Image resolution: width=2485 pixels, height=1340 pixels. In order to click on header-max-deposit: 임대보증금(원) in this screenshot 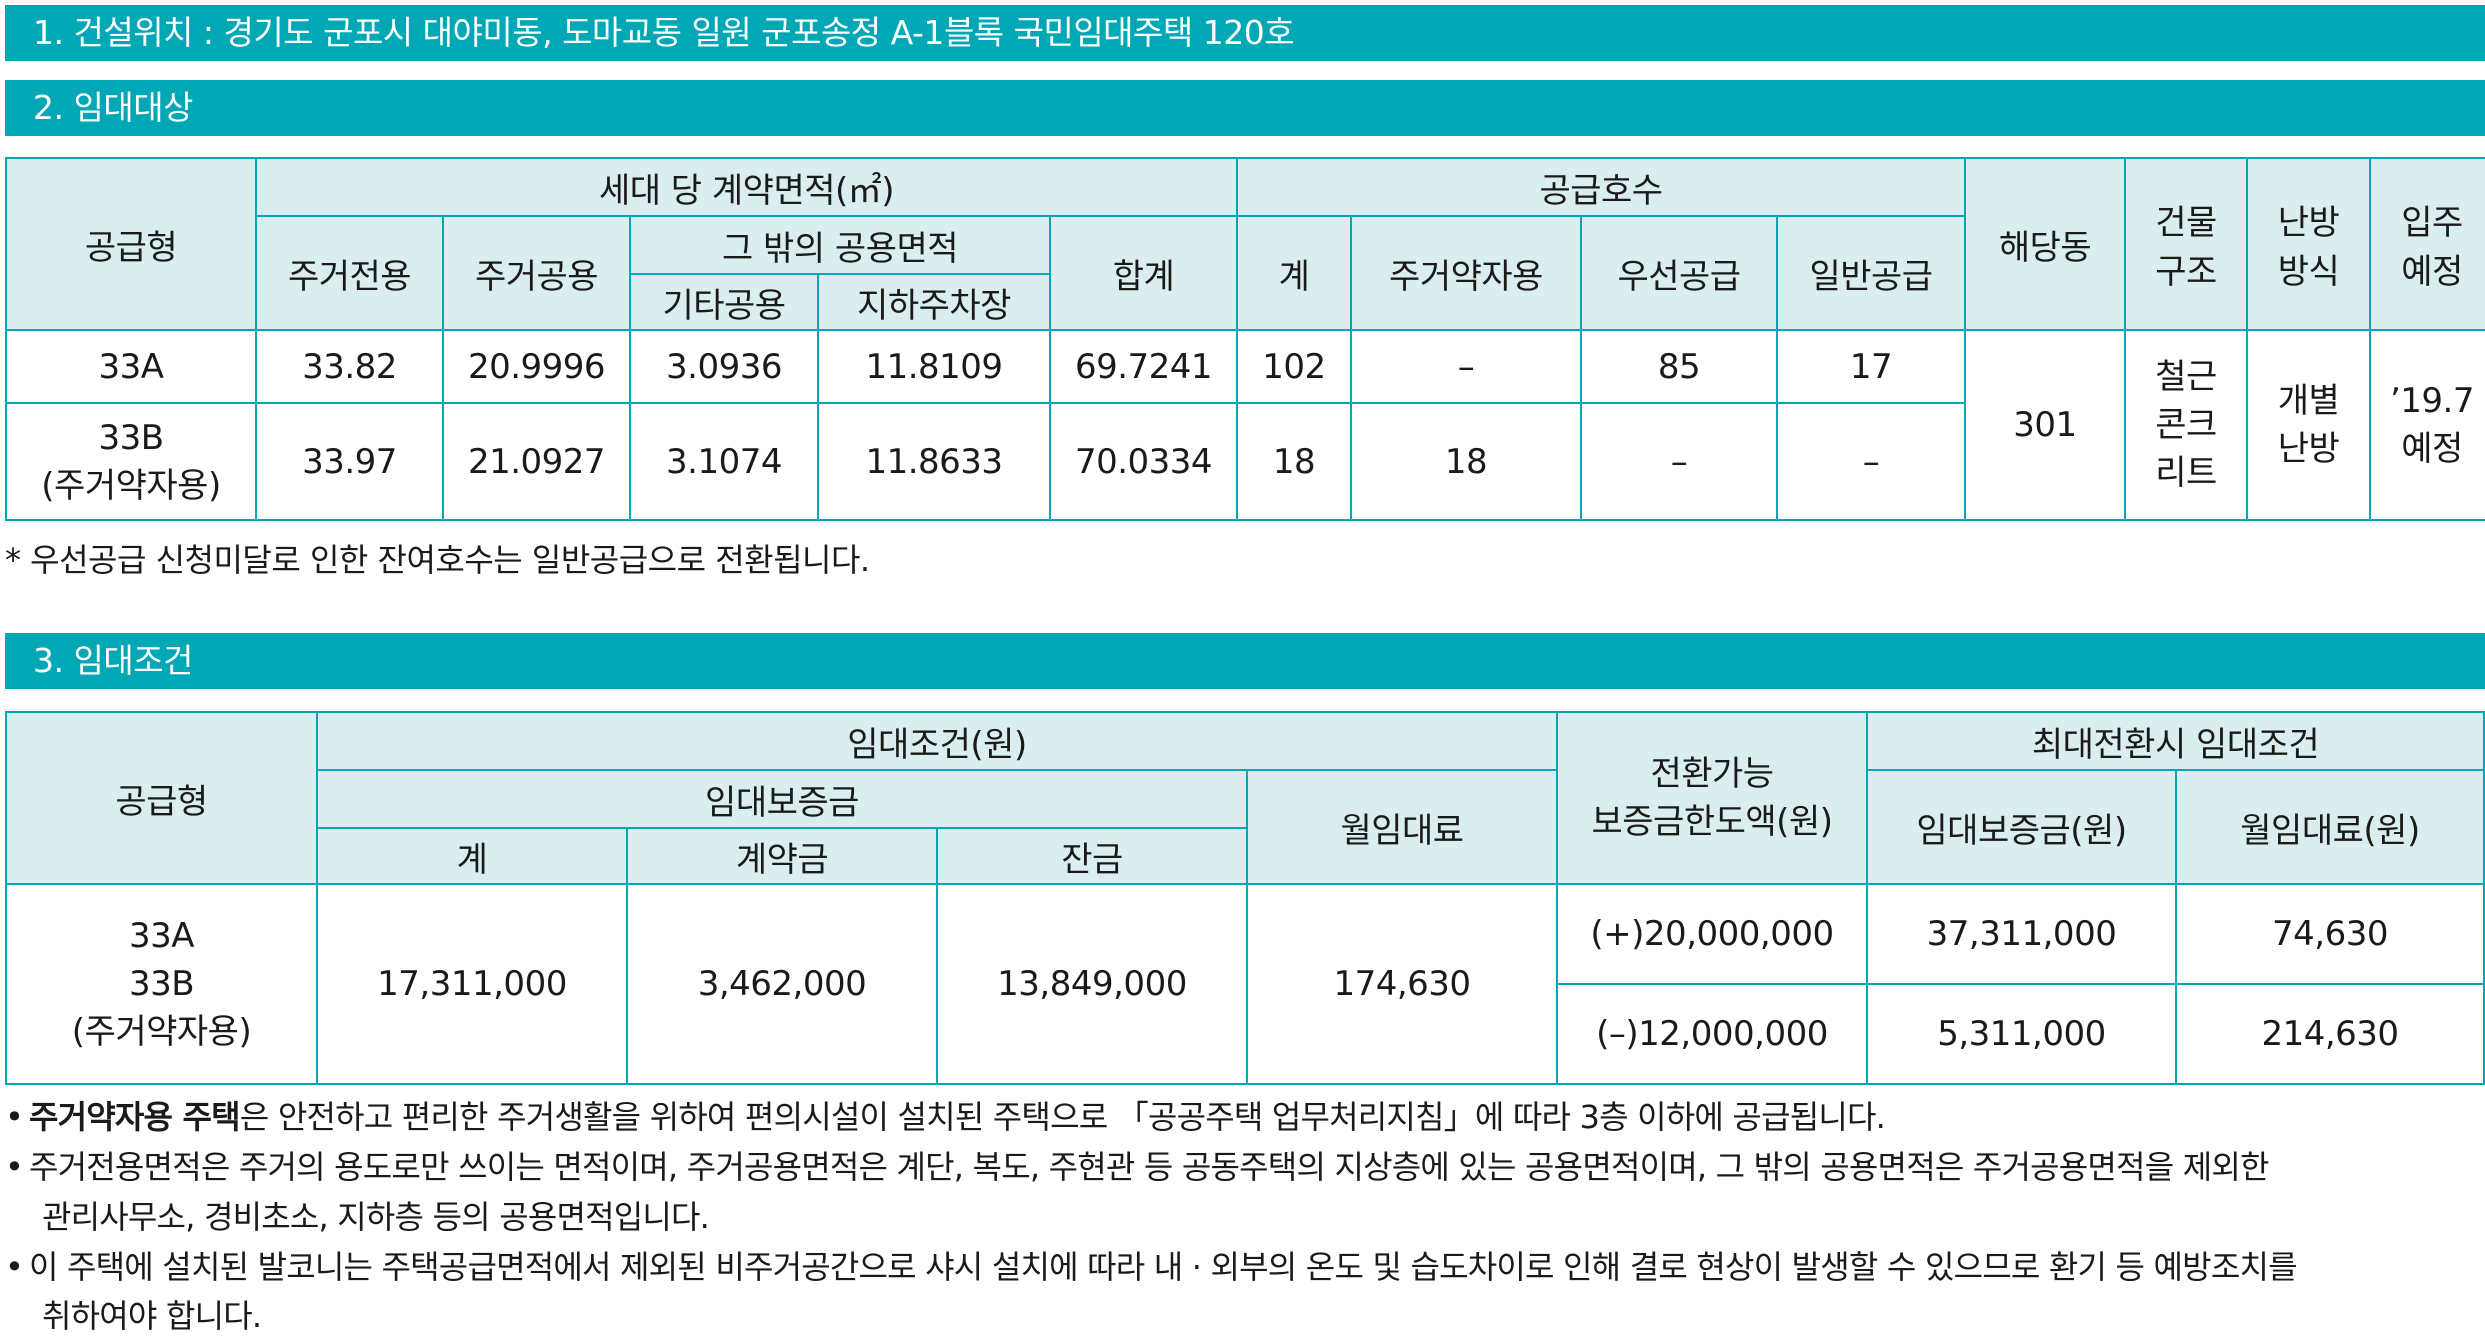, I will do `click(2021, 827)`.